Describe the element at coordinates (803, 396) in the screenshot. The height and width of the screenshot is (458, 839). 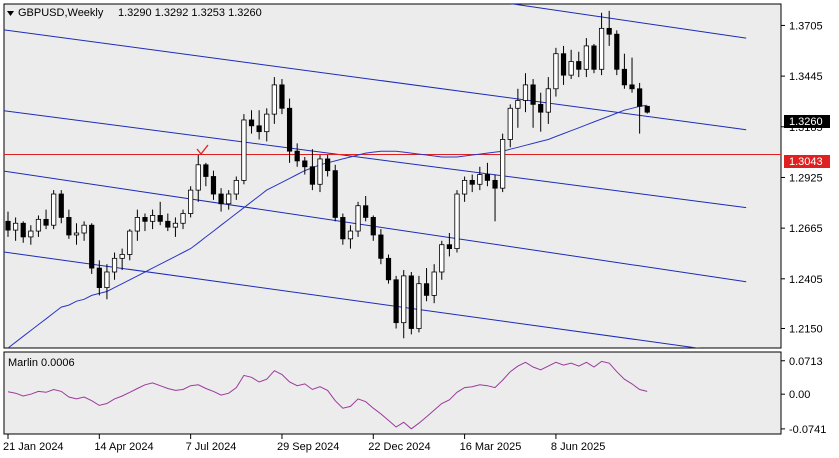
I see `indicator-axis: 0.0713 0.00 -0.0741` at that location.